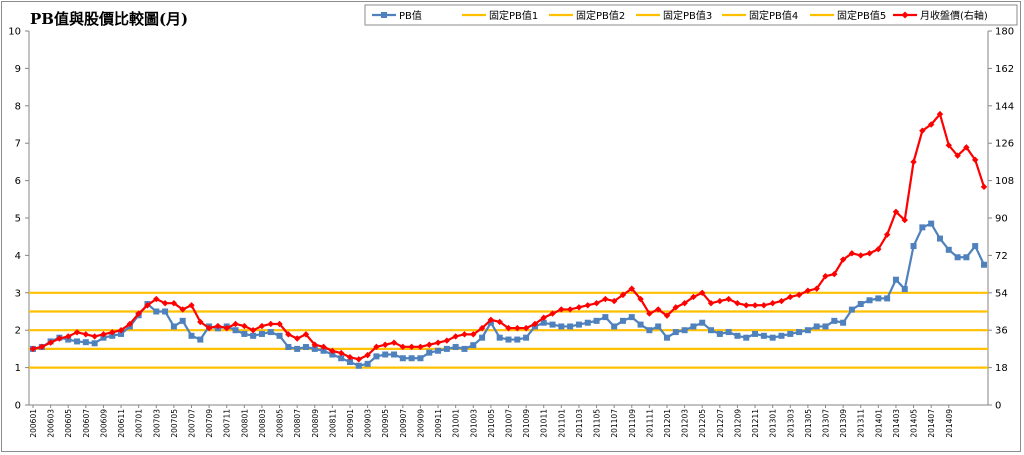 This screenshot has width=1024, height=455. What do you see at coordinates (1004, 144) in the screenshot?
I see `y-right-tick-label: 126` at bounding box center [1004, 144].